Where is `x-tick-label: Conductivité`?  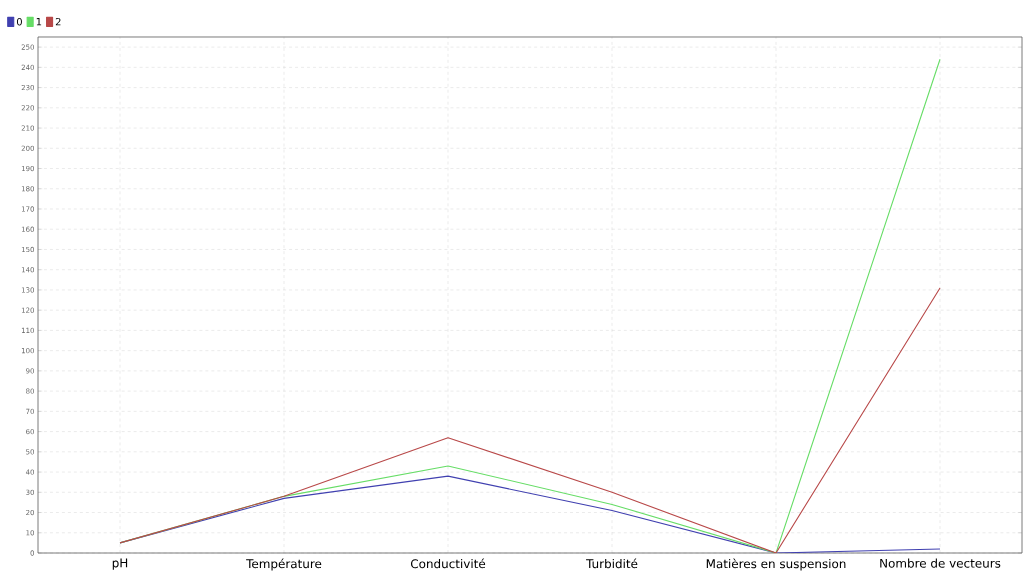 x-tick-label: Conductivité is located at coordinates (448, 563).